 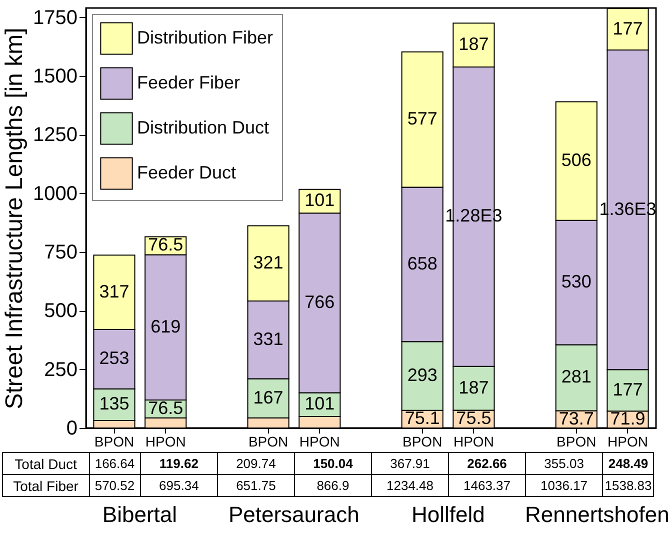 I want to click on y-tick-label: 0, so click(x=72, y=429).